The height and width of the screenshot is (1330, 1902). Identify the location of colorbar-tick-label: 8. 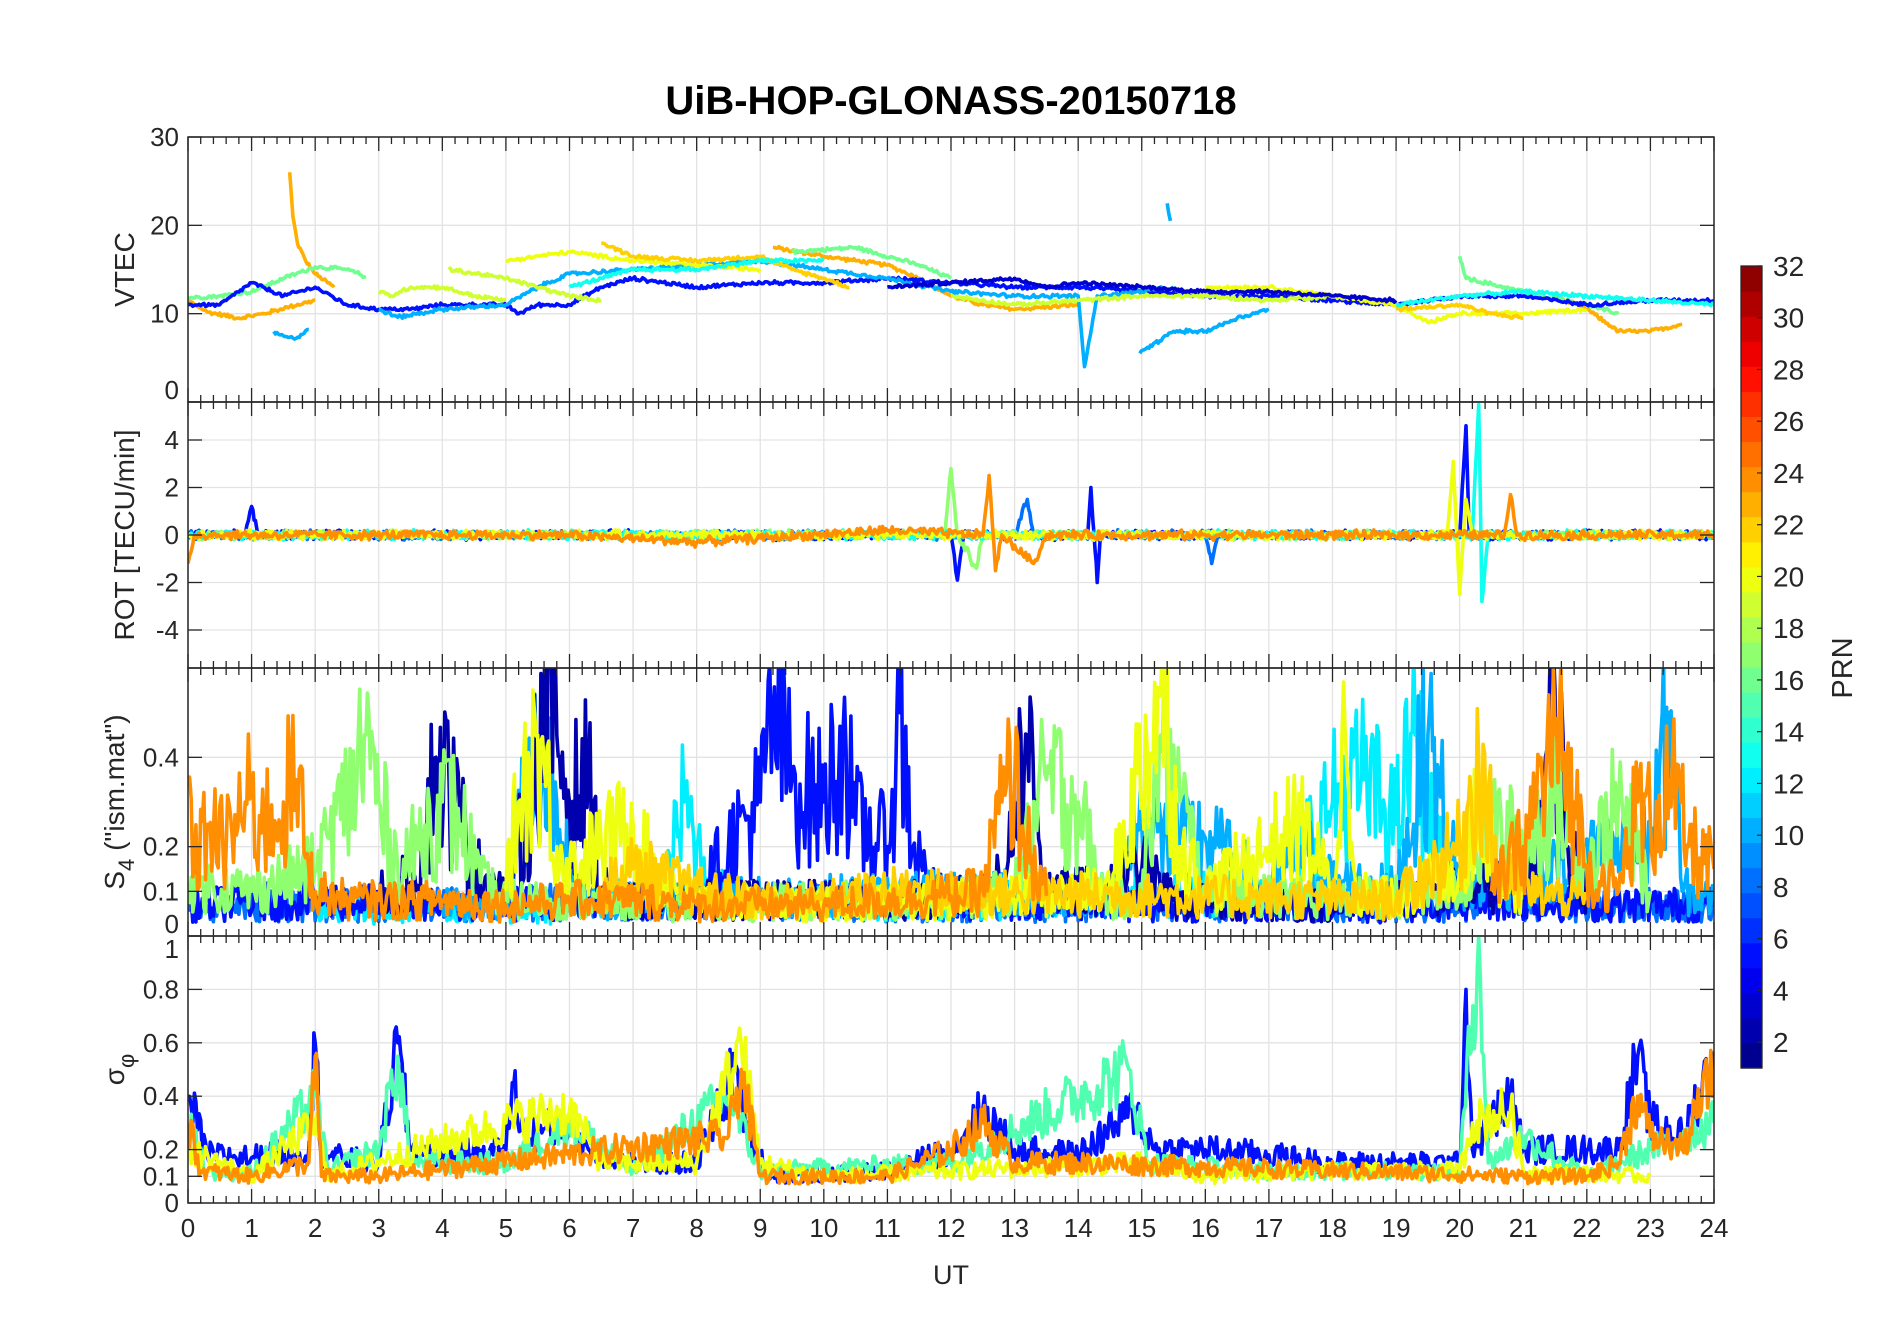
(1781, 887).